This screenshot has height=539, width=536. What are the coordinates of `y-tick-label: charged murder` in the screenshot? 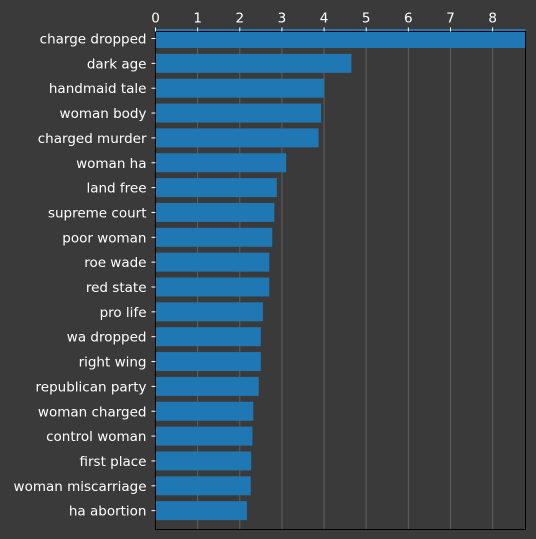 It's located at (92, 139).